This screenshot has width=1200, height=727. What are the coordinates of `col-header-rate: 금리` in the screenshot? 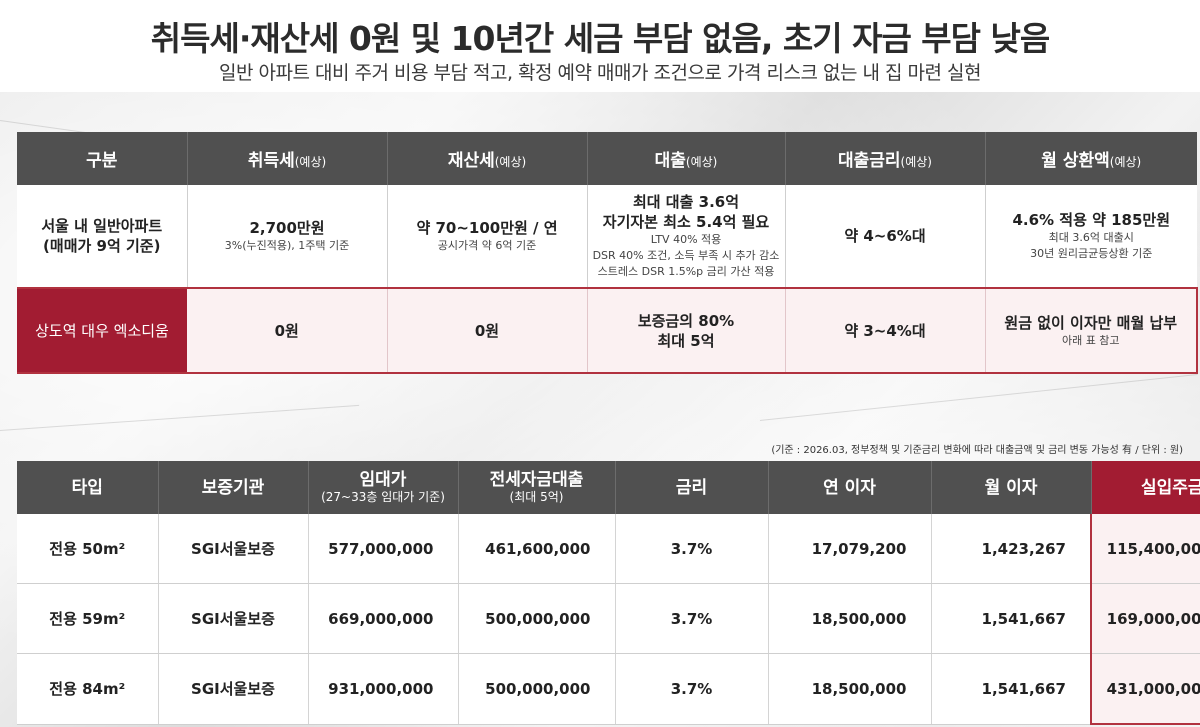 It's located at (692, 487).